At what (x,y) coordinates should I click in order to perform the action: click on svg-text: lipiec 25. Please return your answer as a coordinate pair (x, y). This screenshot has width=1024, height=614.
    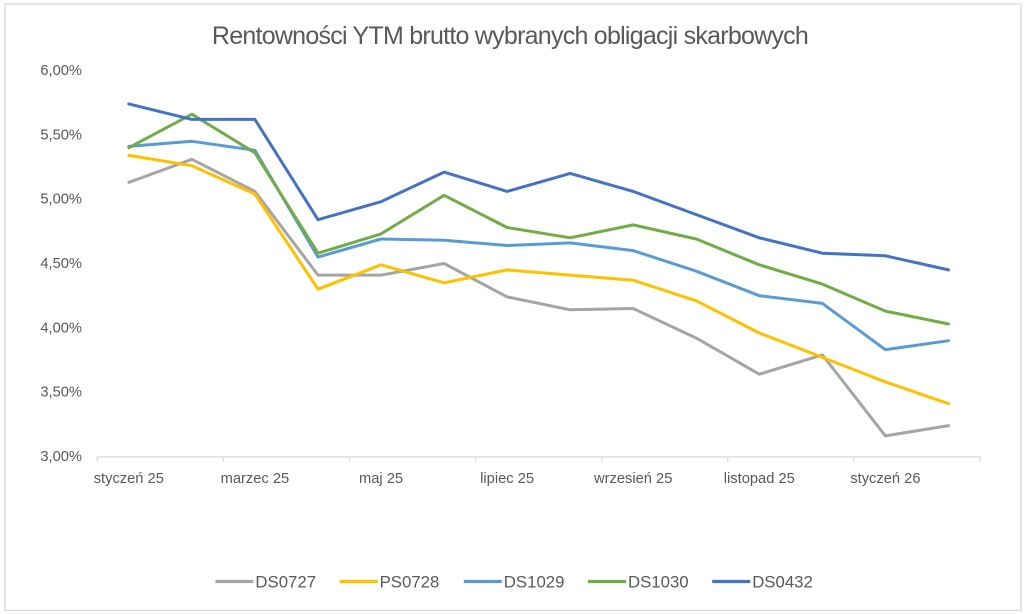
    Looking at the image, I should click on (507, 479).